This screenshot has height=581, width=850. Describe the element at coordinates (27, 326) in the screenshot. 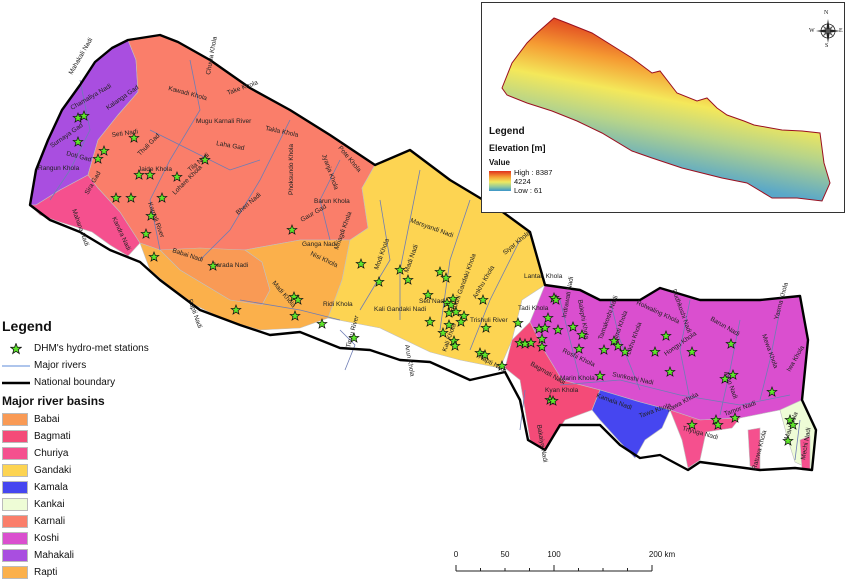

I see `legend-title: Legend` at that location.